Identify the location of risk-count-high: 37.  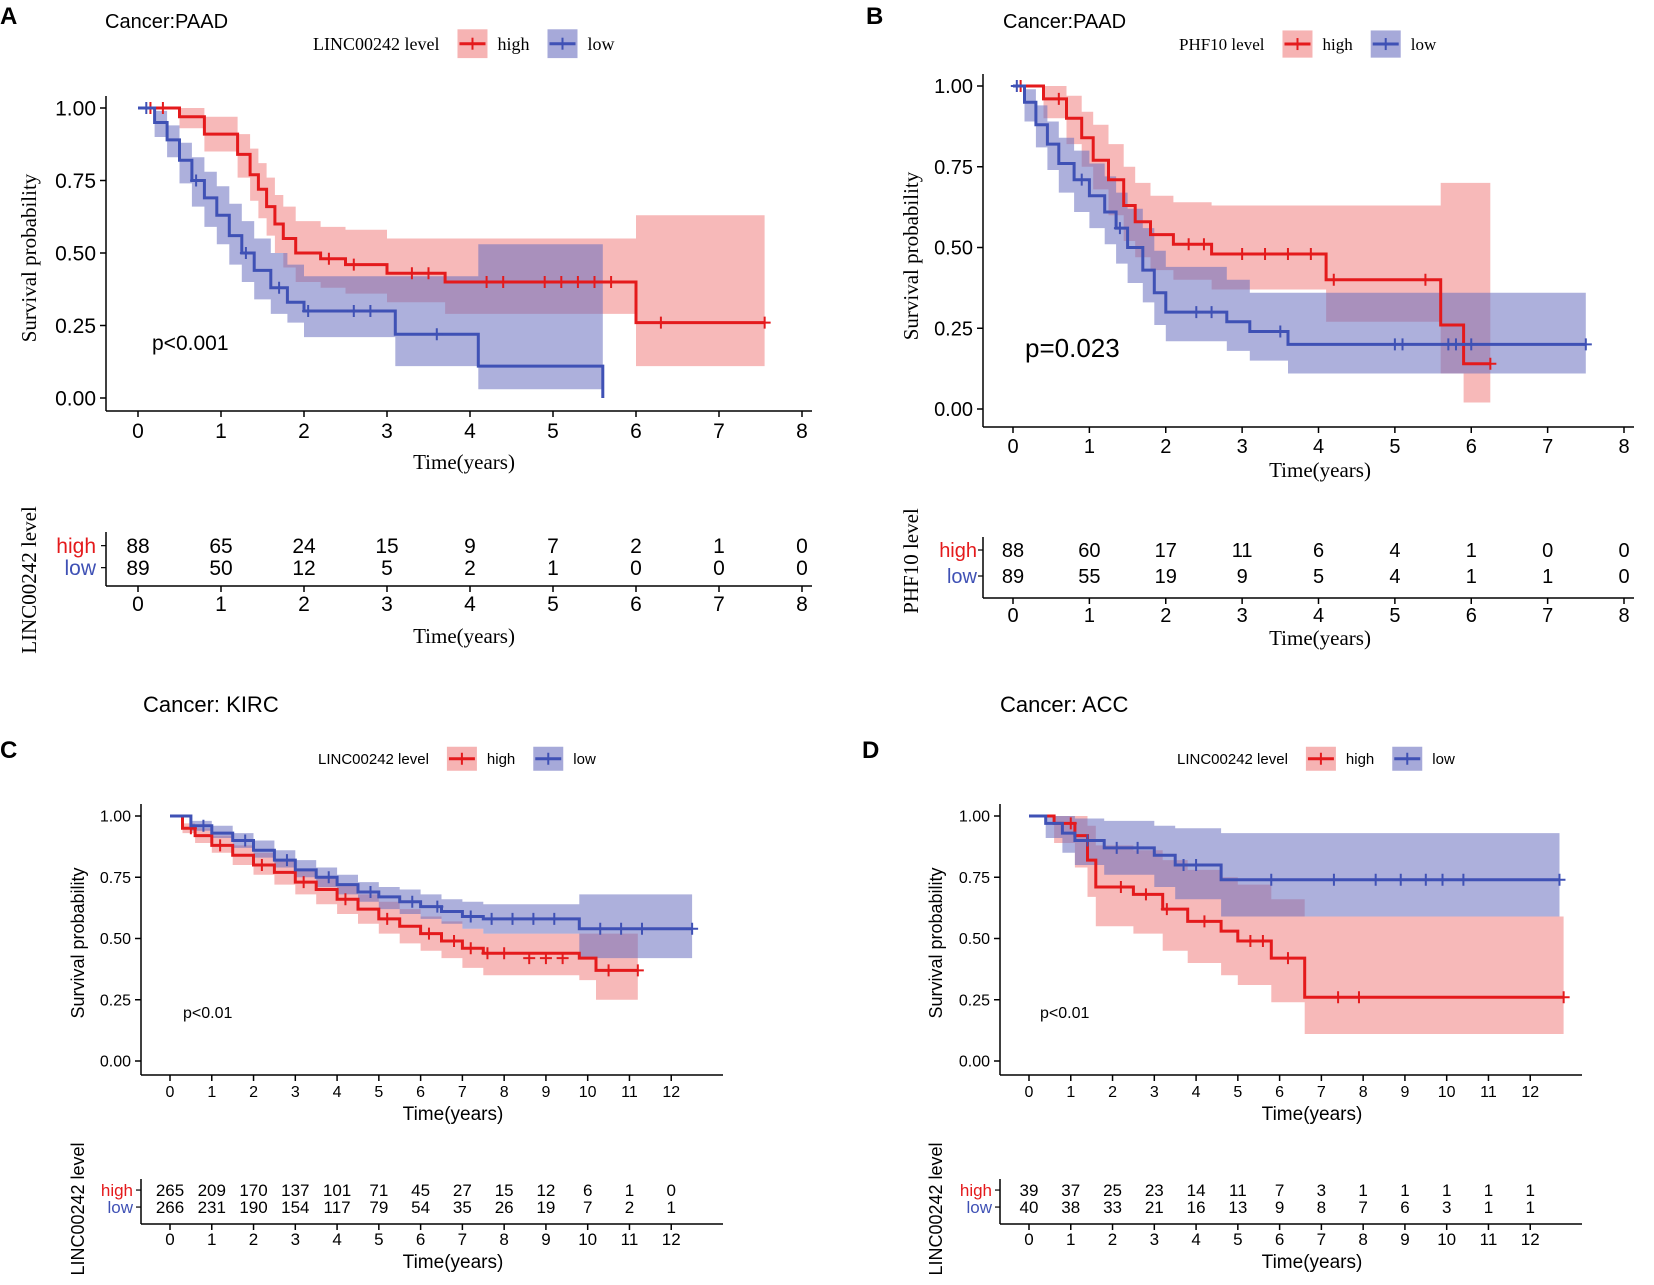
(1070, 1190).